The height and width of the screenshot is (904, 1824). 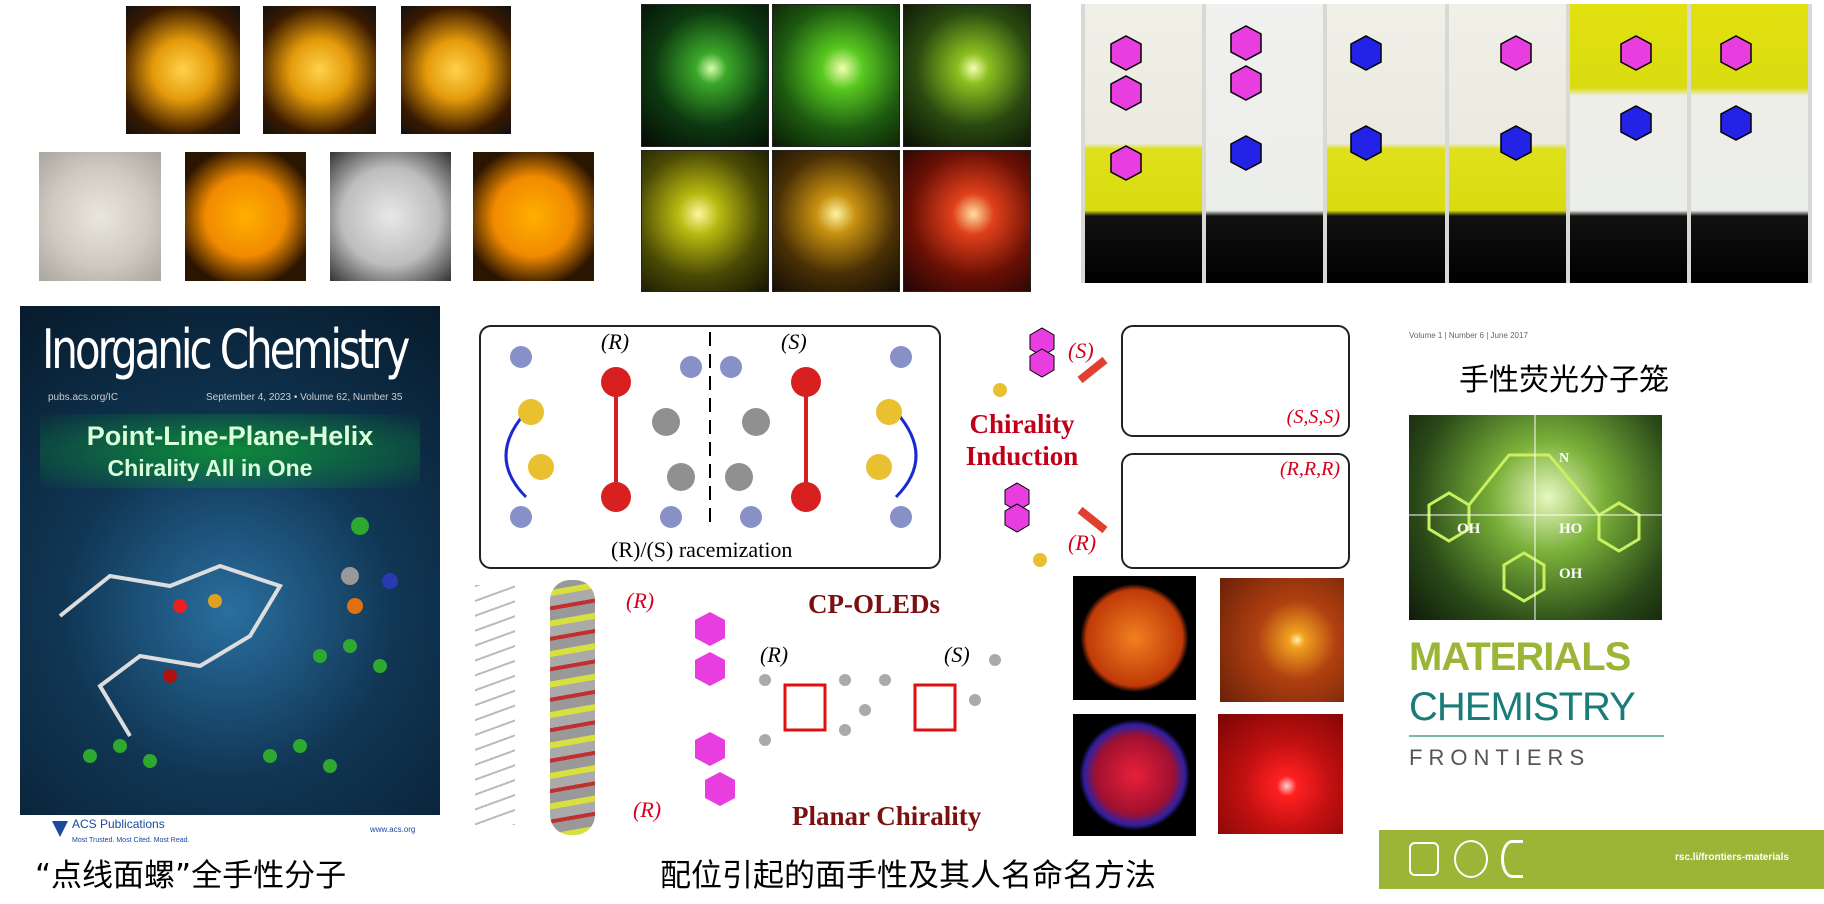 I want to click on label-r-small: (R), so click(x=1082, y=542).